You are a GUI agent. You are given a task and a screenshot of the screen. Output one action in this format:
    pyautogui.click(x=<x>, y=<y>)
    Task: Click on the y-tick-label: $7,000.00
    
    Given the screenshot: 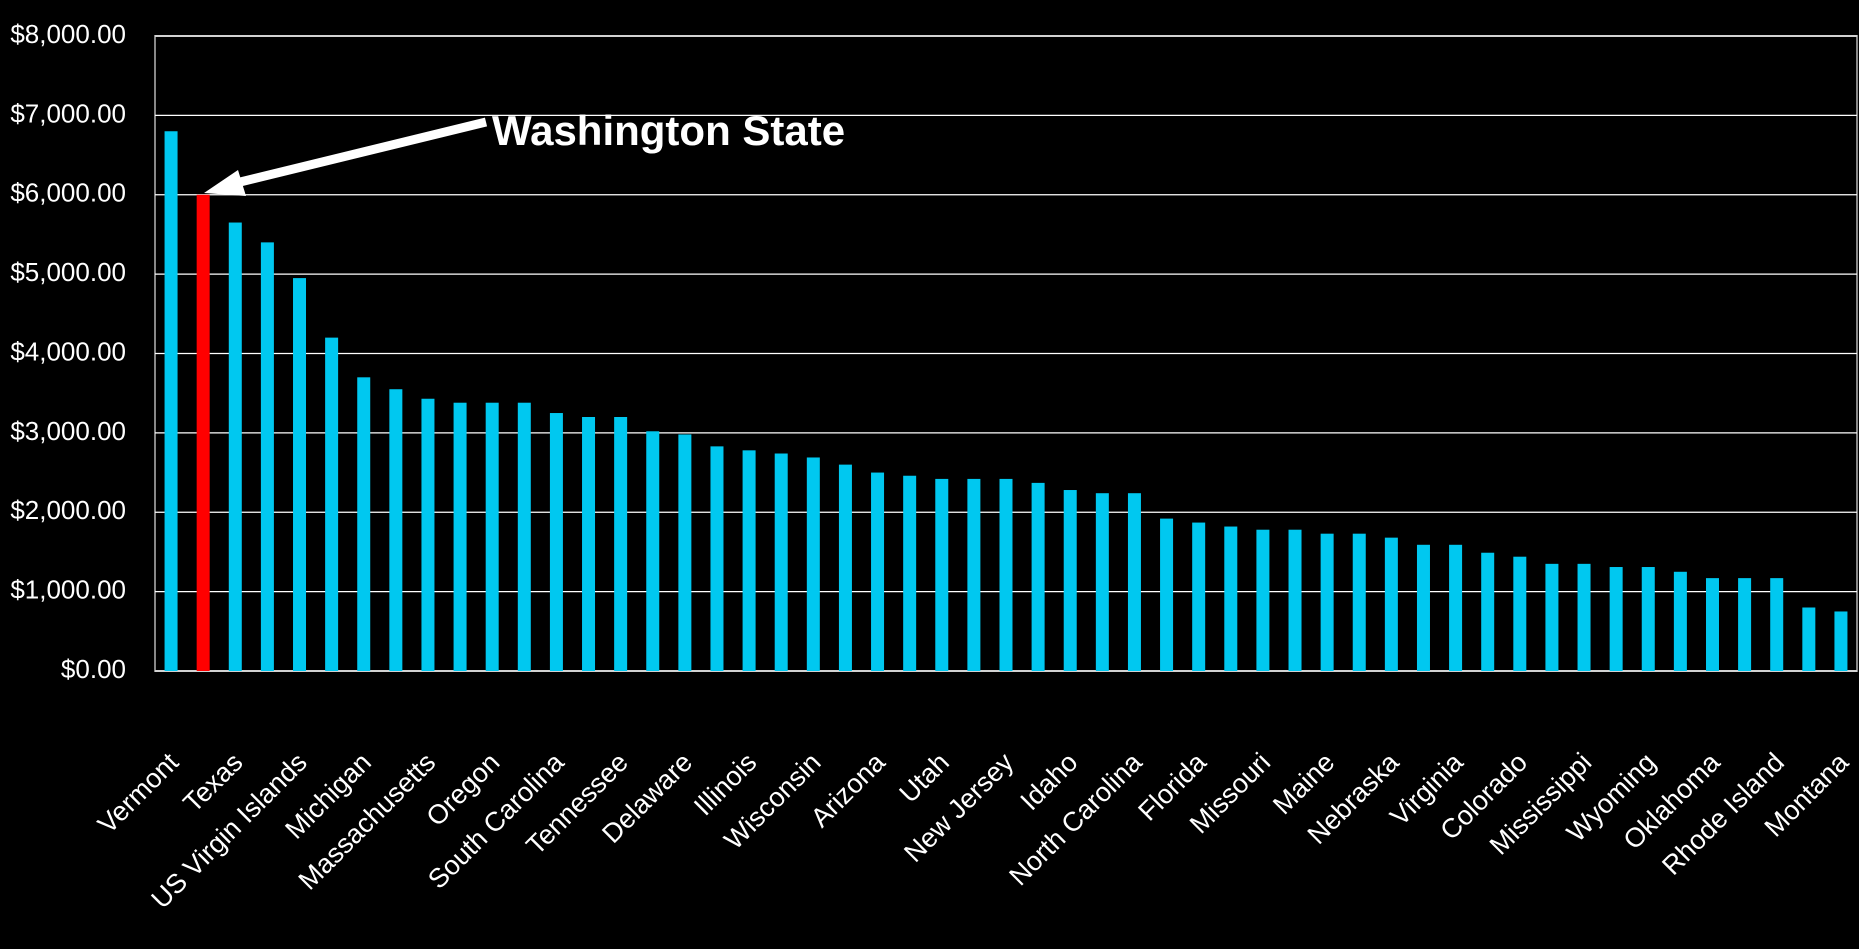 What is the action you would take?
    pyautogui.click(x=68, y=113)
    